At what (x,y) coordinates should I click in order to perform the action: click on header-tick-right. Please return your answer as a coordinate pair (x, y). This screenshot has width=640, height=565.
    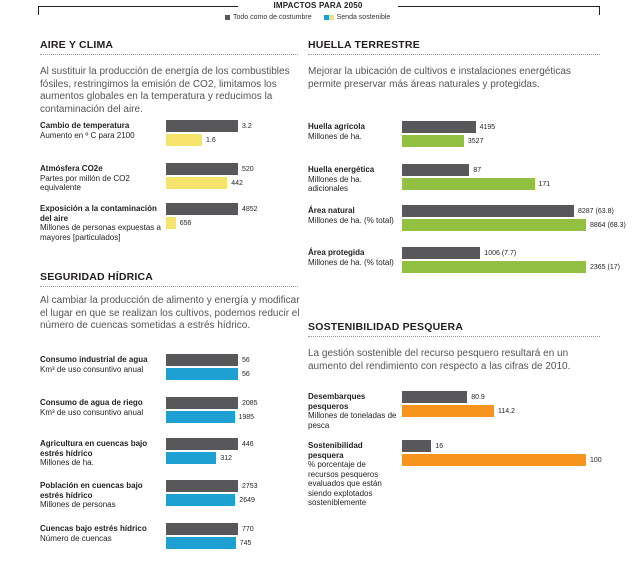
    Looking at the image, I should click on (599, 10).